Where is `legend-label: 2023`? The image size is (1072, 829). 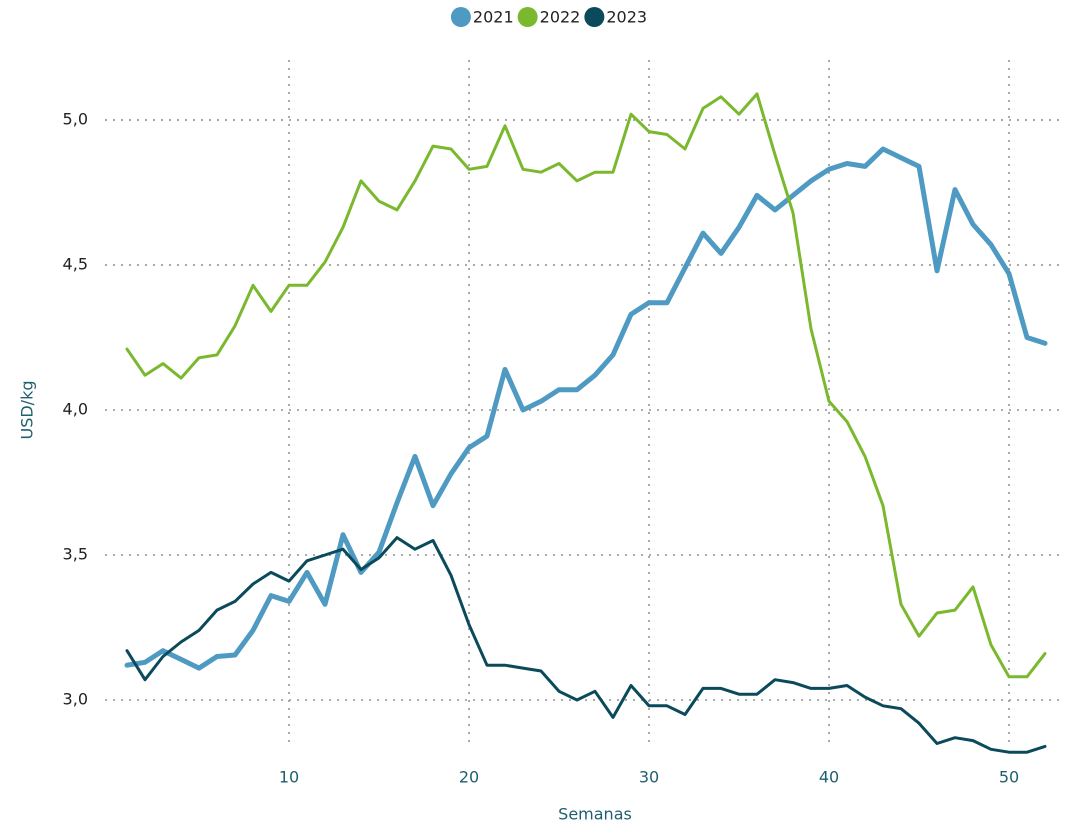 legend-label: 2023 is located at coordinates (626, 17).